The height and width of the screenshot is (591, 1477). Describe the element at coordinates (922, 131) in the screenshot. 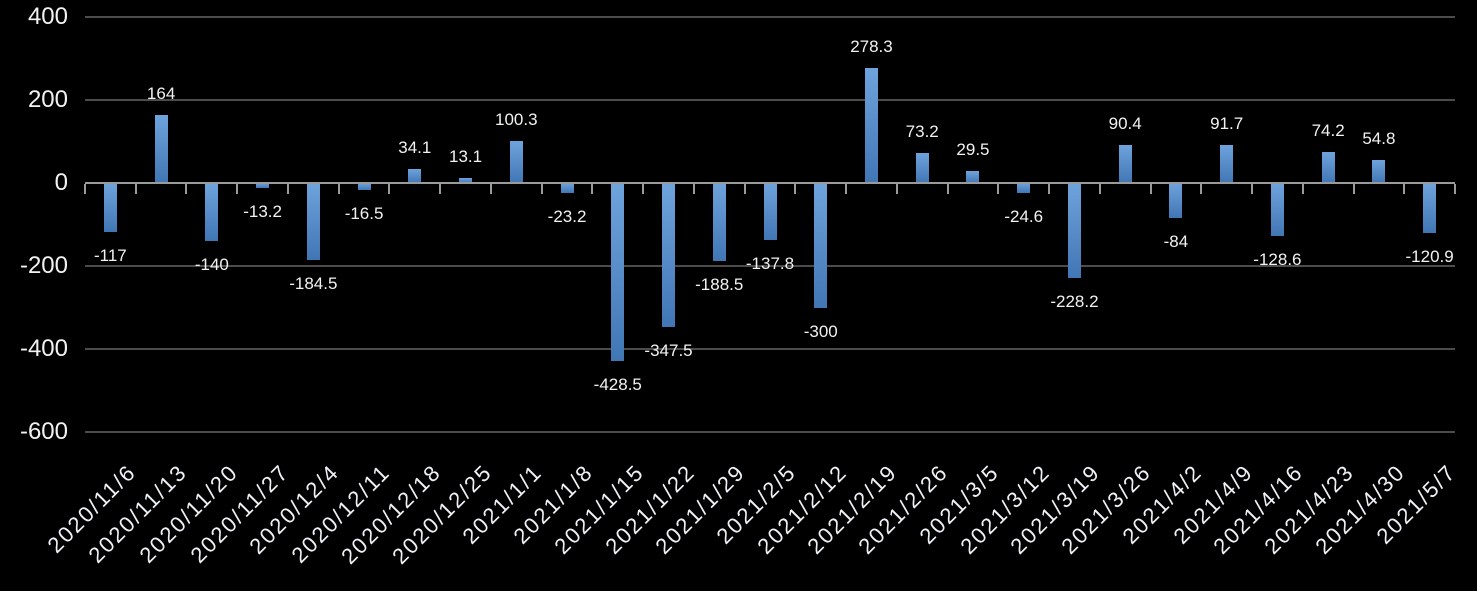

I see `data-label: 73.2` at that location.